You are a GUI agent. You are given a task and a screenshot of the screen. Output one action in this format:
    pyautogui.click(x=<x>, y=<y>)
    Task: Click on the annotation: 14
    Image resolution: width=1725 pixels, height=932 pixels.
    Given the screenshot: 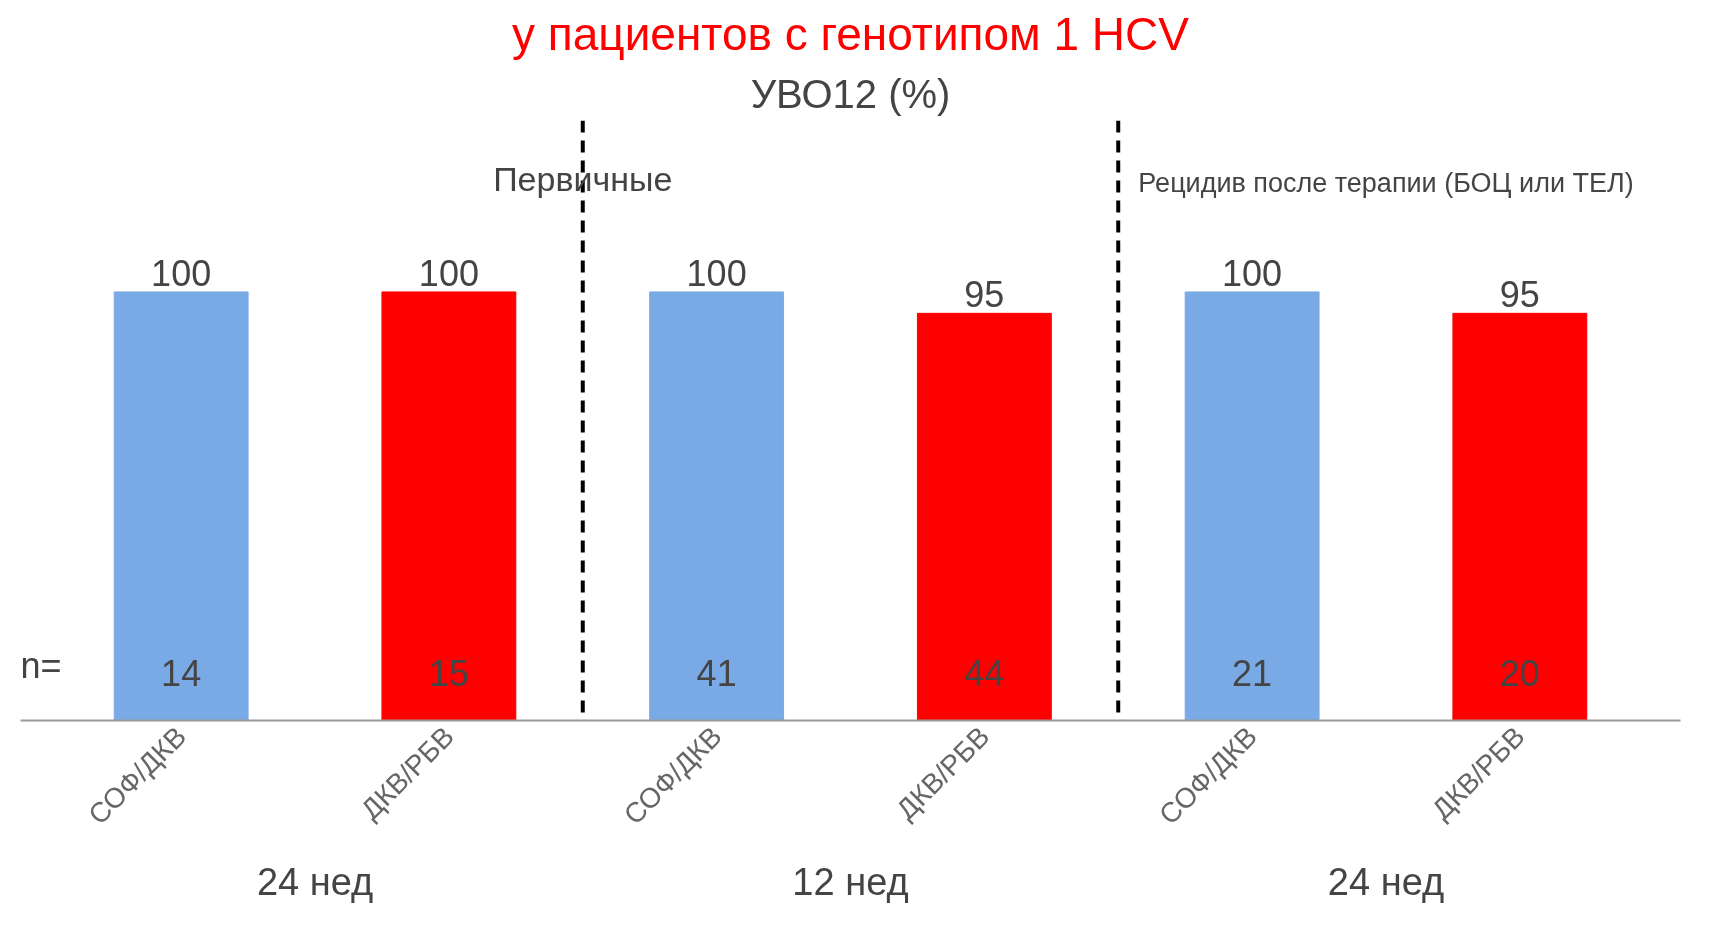 What is the action you would take?
    pyautogui.click(x=181, y=674)
    